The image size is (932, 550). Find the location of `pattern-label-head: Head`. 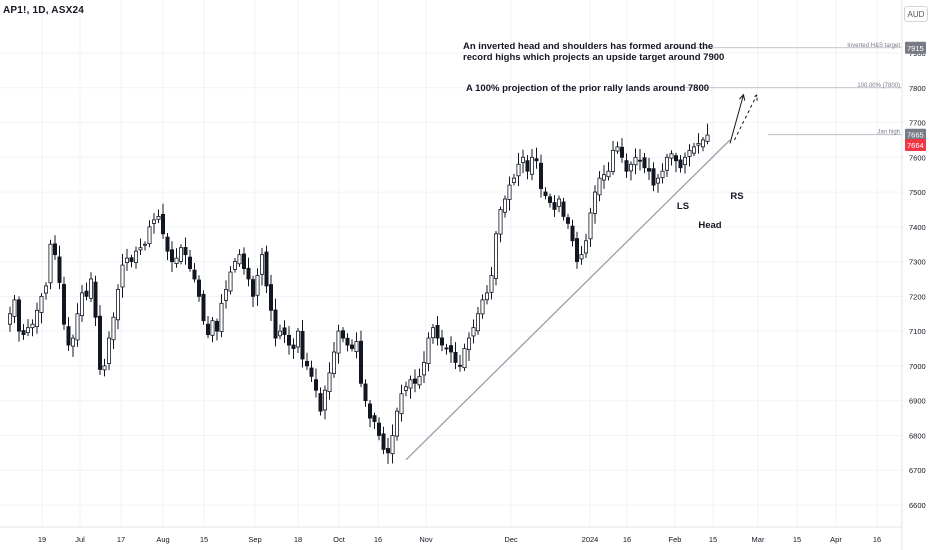

pattern-label-head: Head is located at coordinates (709, 225).